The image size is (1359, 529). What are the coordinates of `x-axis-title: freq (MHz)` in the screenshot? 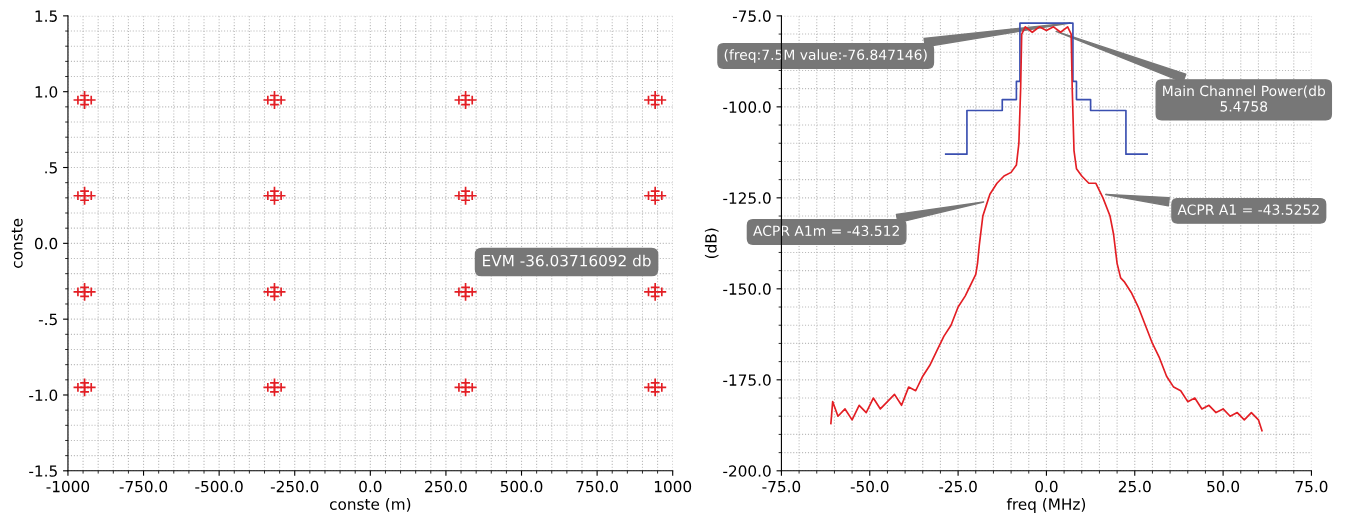 It's located at (1046, 505).